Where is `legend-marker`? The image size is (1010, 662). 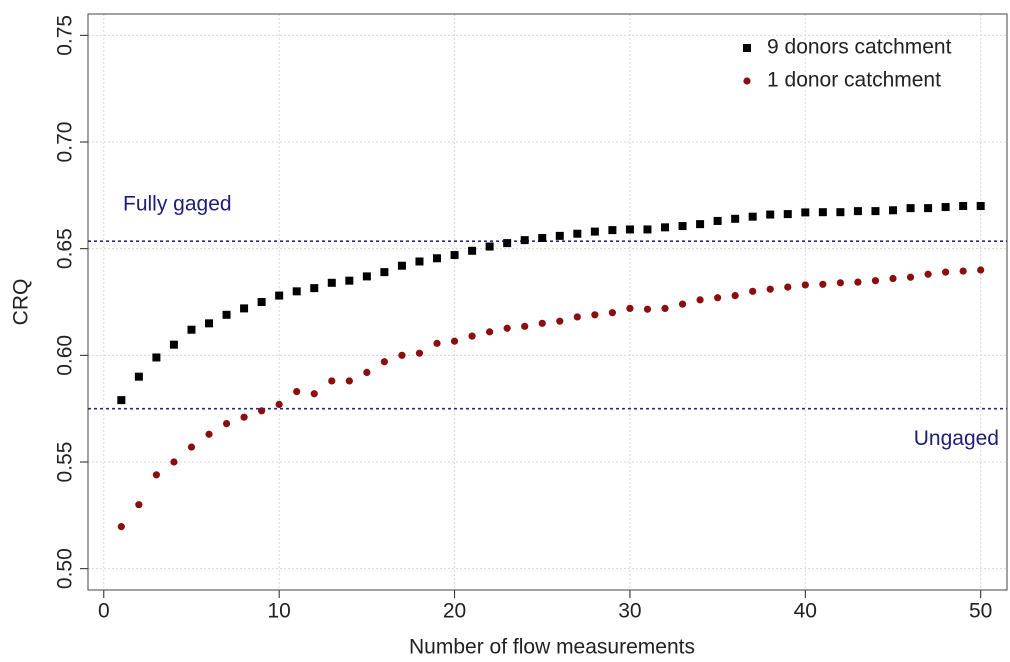 legend-marker is located at coordinates (747, 81).